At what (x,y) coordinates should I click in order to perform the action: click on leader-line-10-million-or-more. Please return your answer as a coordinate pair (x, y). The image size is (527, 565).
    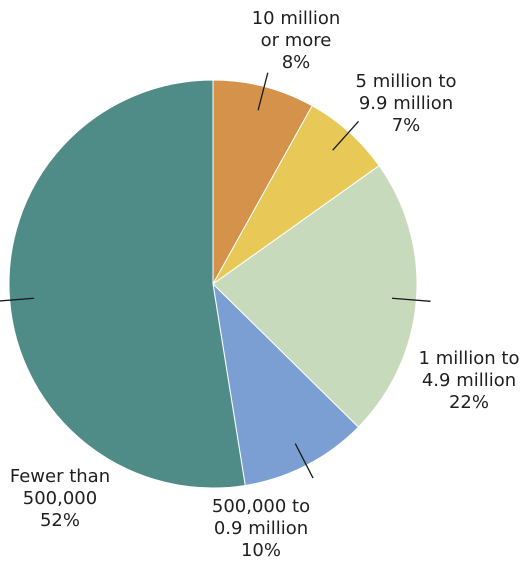
    Looking at the image, I should click on (263, 91).